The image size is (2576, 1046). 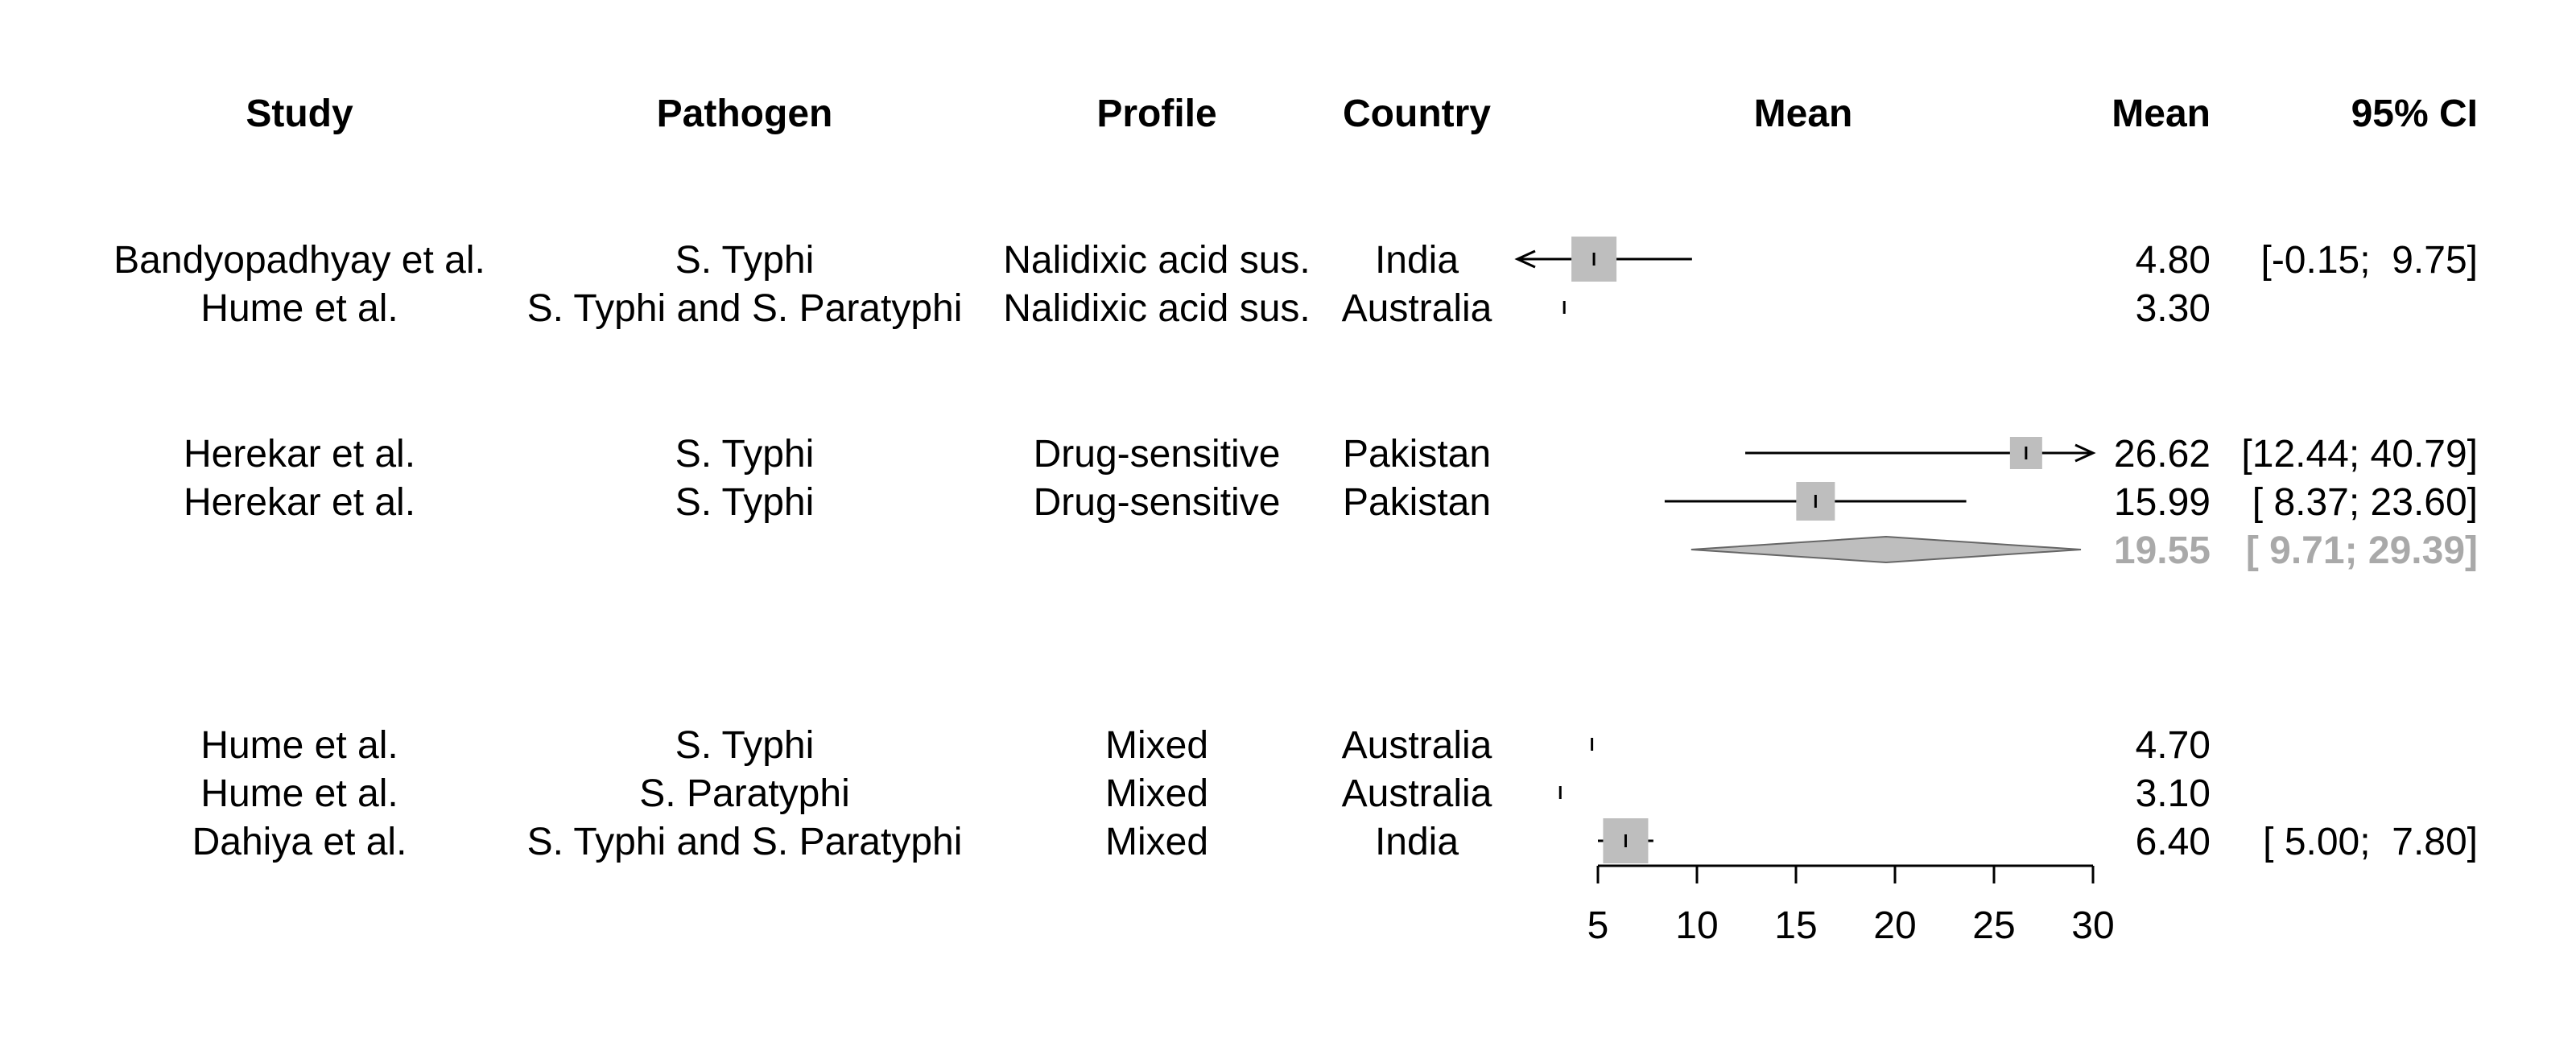 What do you see at coordinates (2173, 308) in the screenshot?
I see `row-mean-label: 3.30` at bounding box center [2173, 308].